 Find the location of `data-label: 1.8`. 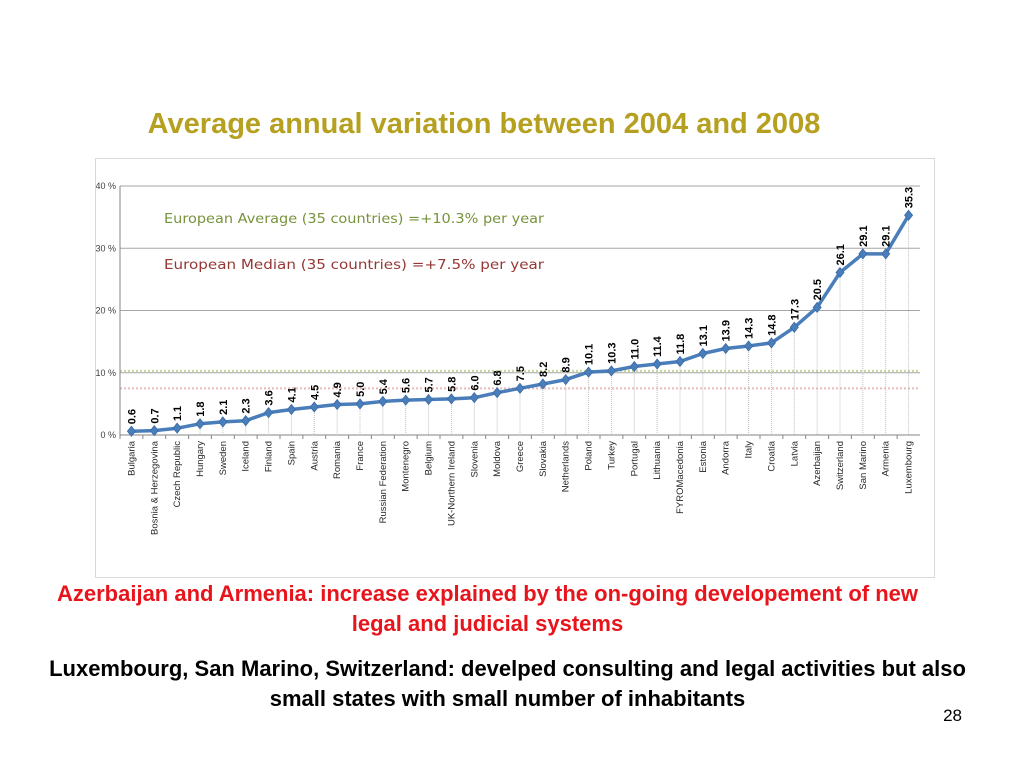

data-label: 1.8 is located at coordinates (201, 408).